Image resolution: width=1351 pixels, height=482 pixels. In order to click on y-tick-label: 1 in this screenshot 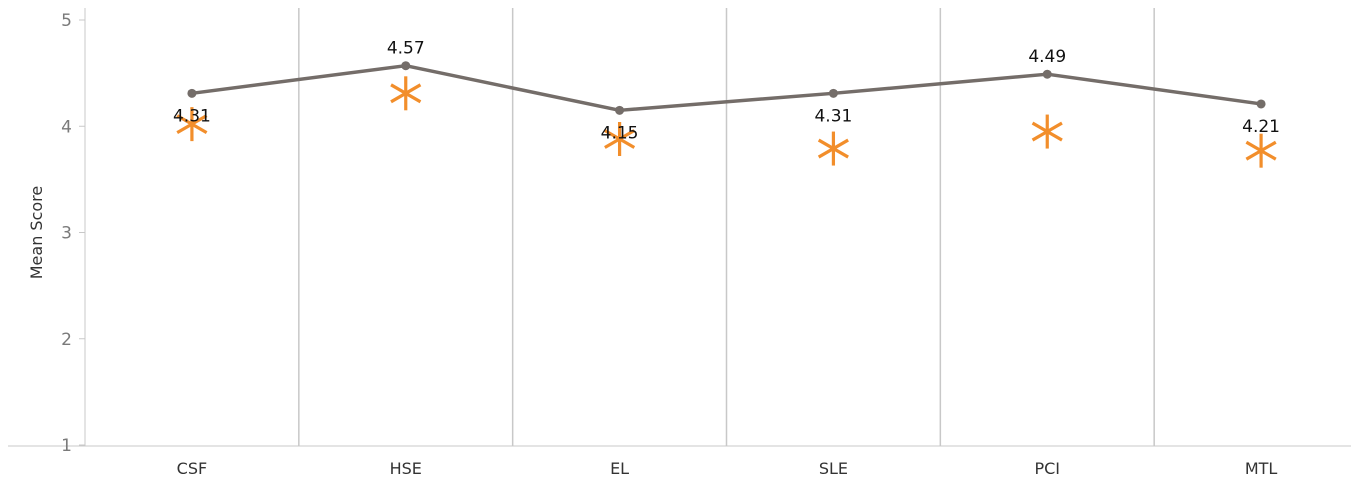, I will do `click(66, 446)`.